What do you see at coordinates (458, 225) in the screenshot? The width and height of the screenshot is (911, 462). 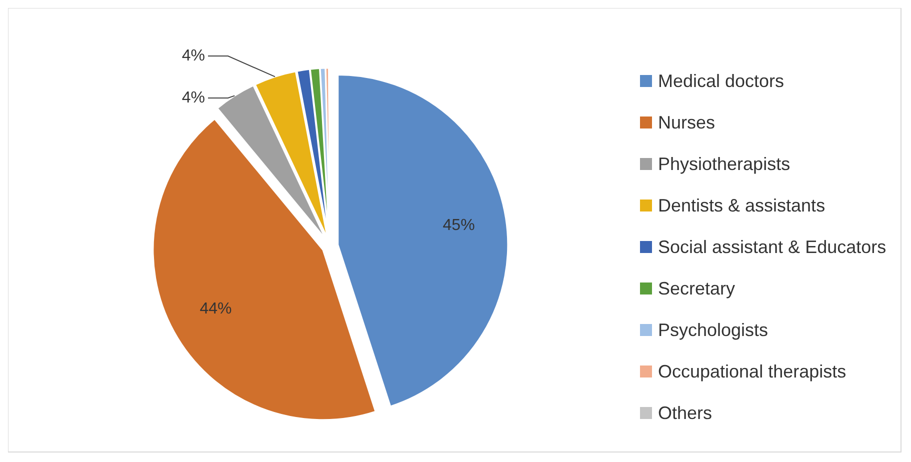 I see `data-label: 45%` at bounding box center [458, 225].